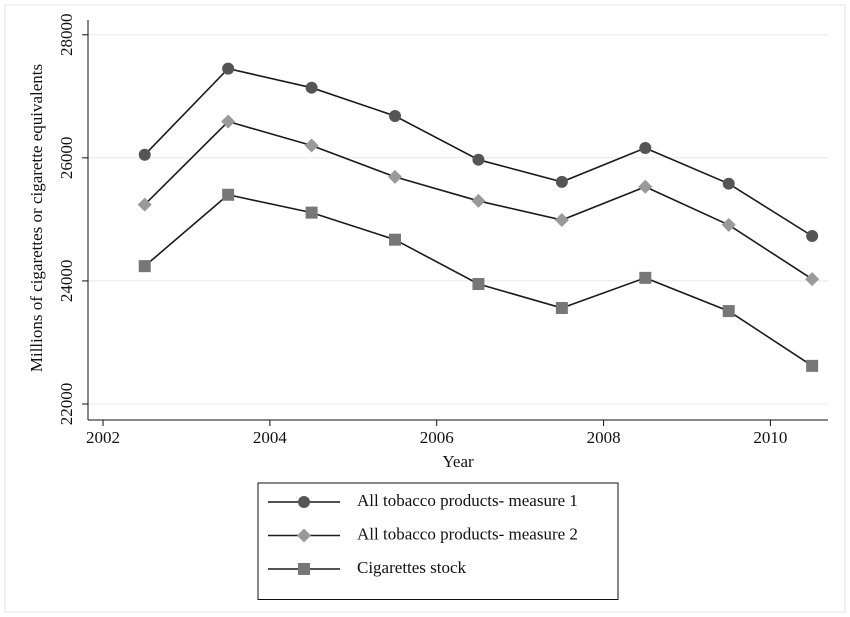  What do you see at coordinates (103, 437) in the screenshot?
I see `x-tick-label: 2002` at bounding box center [103, 437].